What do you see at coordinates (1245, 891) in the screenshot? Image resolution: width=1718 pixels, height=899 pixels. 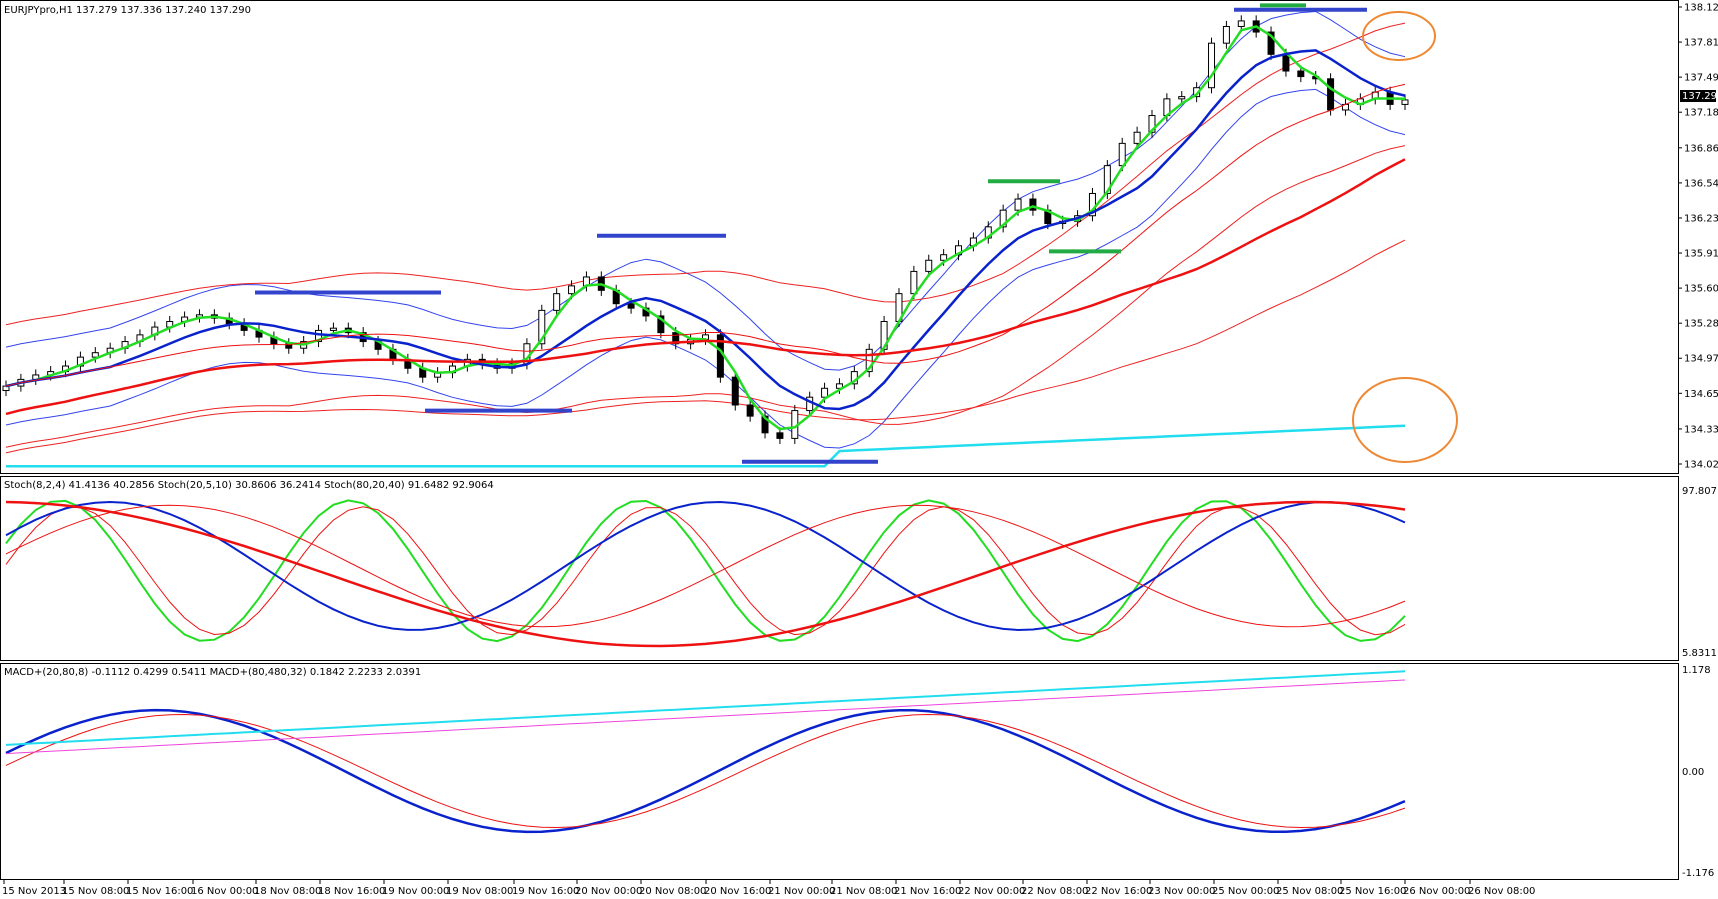 I see `time-tick-label: 25 Nov 00:00` at bounding box center [1245, 891].